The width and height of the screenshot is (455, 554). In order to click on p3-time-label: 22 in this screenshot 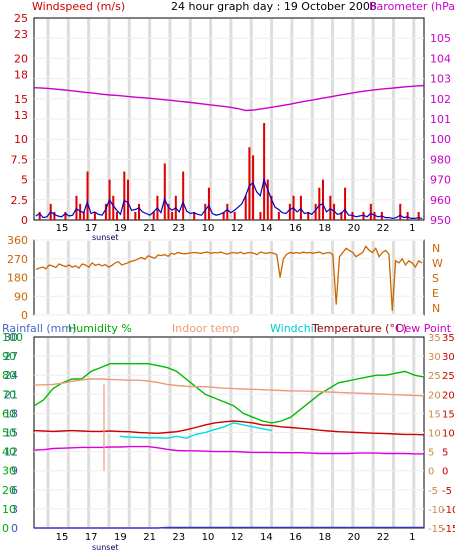, I will do `click(383, 537)`.